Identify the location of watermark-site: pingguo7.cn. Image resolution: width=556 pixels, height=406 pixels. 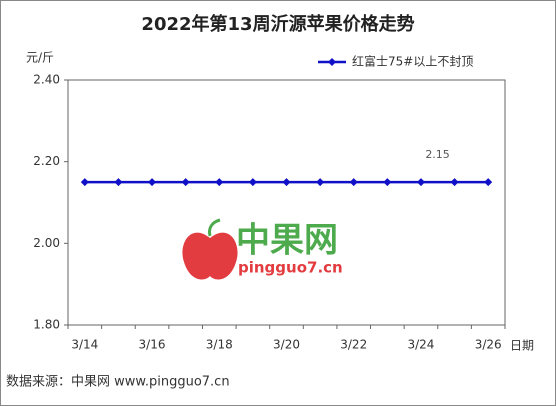
(290, 268).